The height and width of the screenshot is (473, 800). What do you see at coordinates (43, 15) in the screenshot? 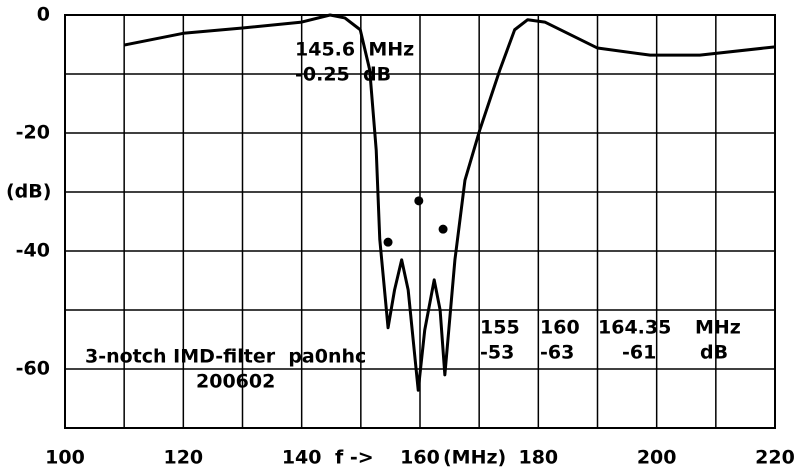
I see `y-tick-label: 0` at bounding box center [43, 15].